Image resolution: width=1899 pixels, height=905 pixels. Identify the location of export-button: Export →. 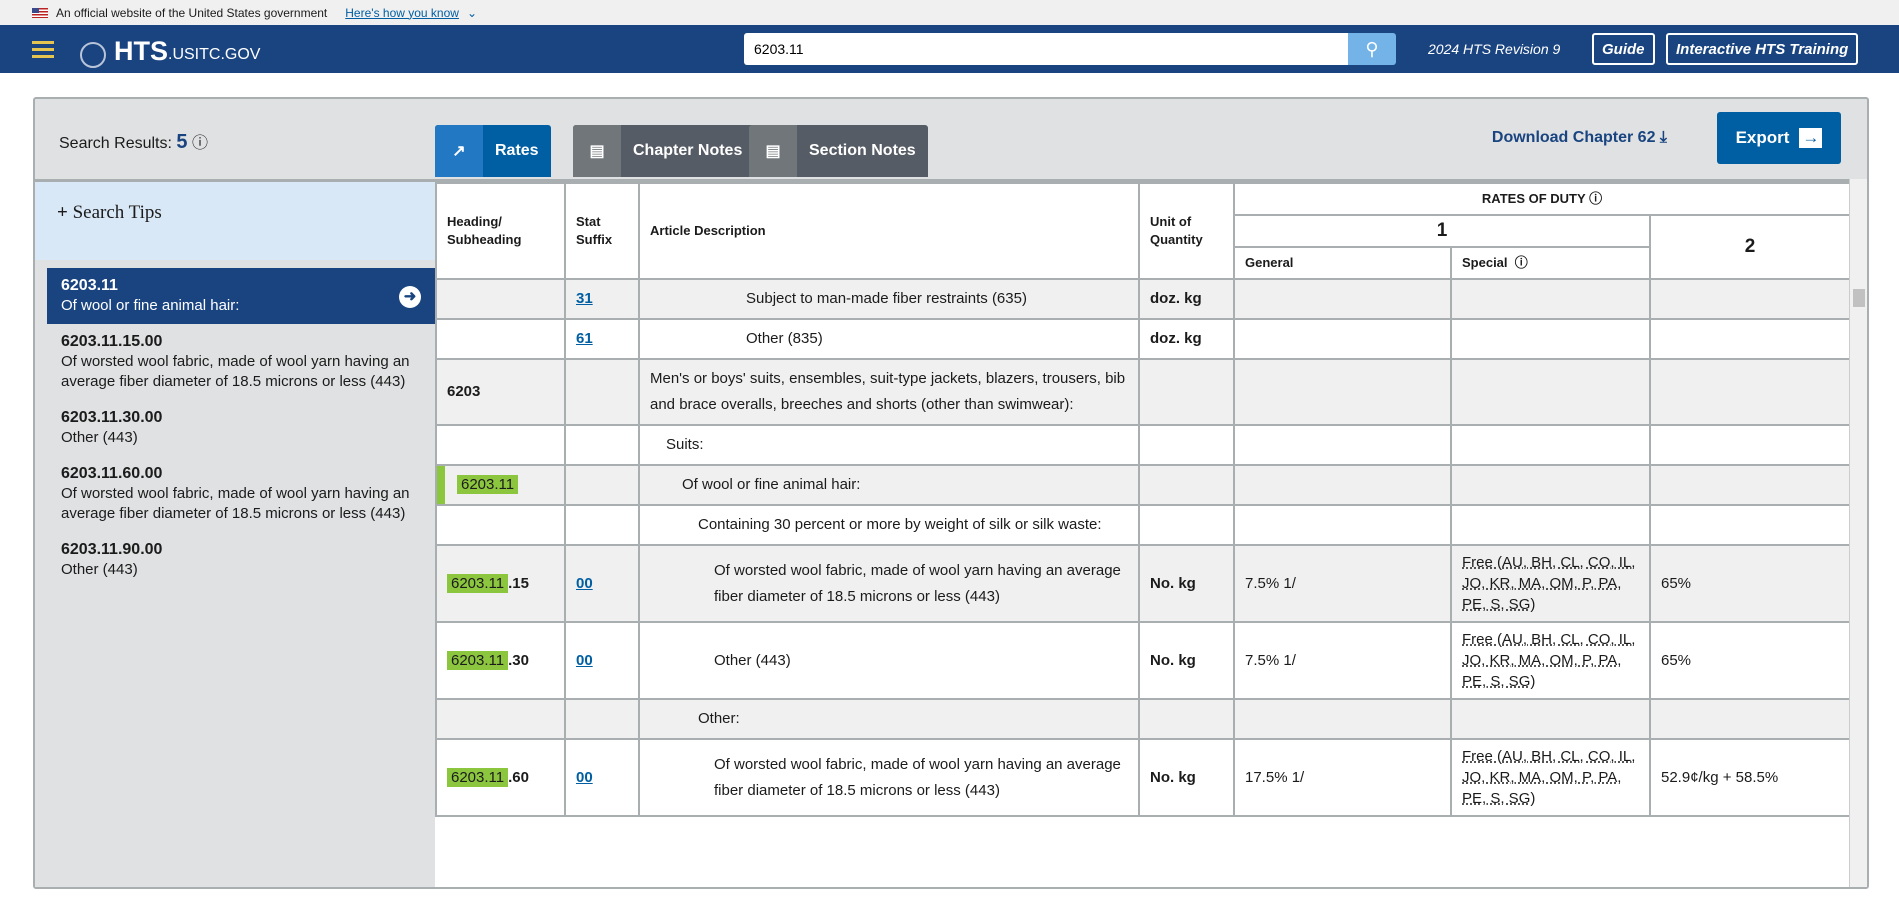
(1779, 138).